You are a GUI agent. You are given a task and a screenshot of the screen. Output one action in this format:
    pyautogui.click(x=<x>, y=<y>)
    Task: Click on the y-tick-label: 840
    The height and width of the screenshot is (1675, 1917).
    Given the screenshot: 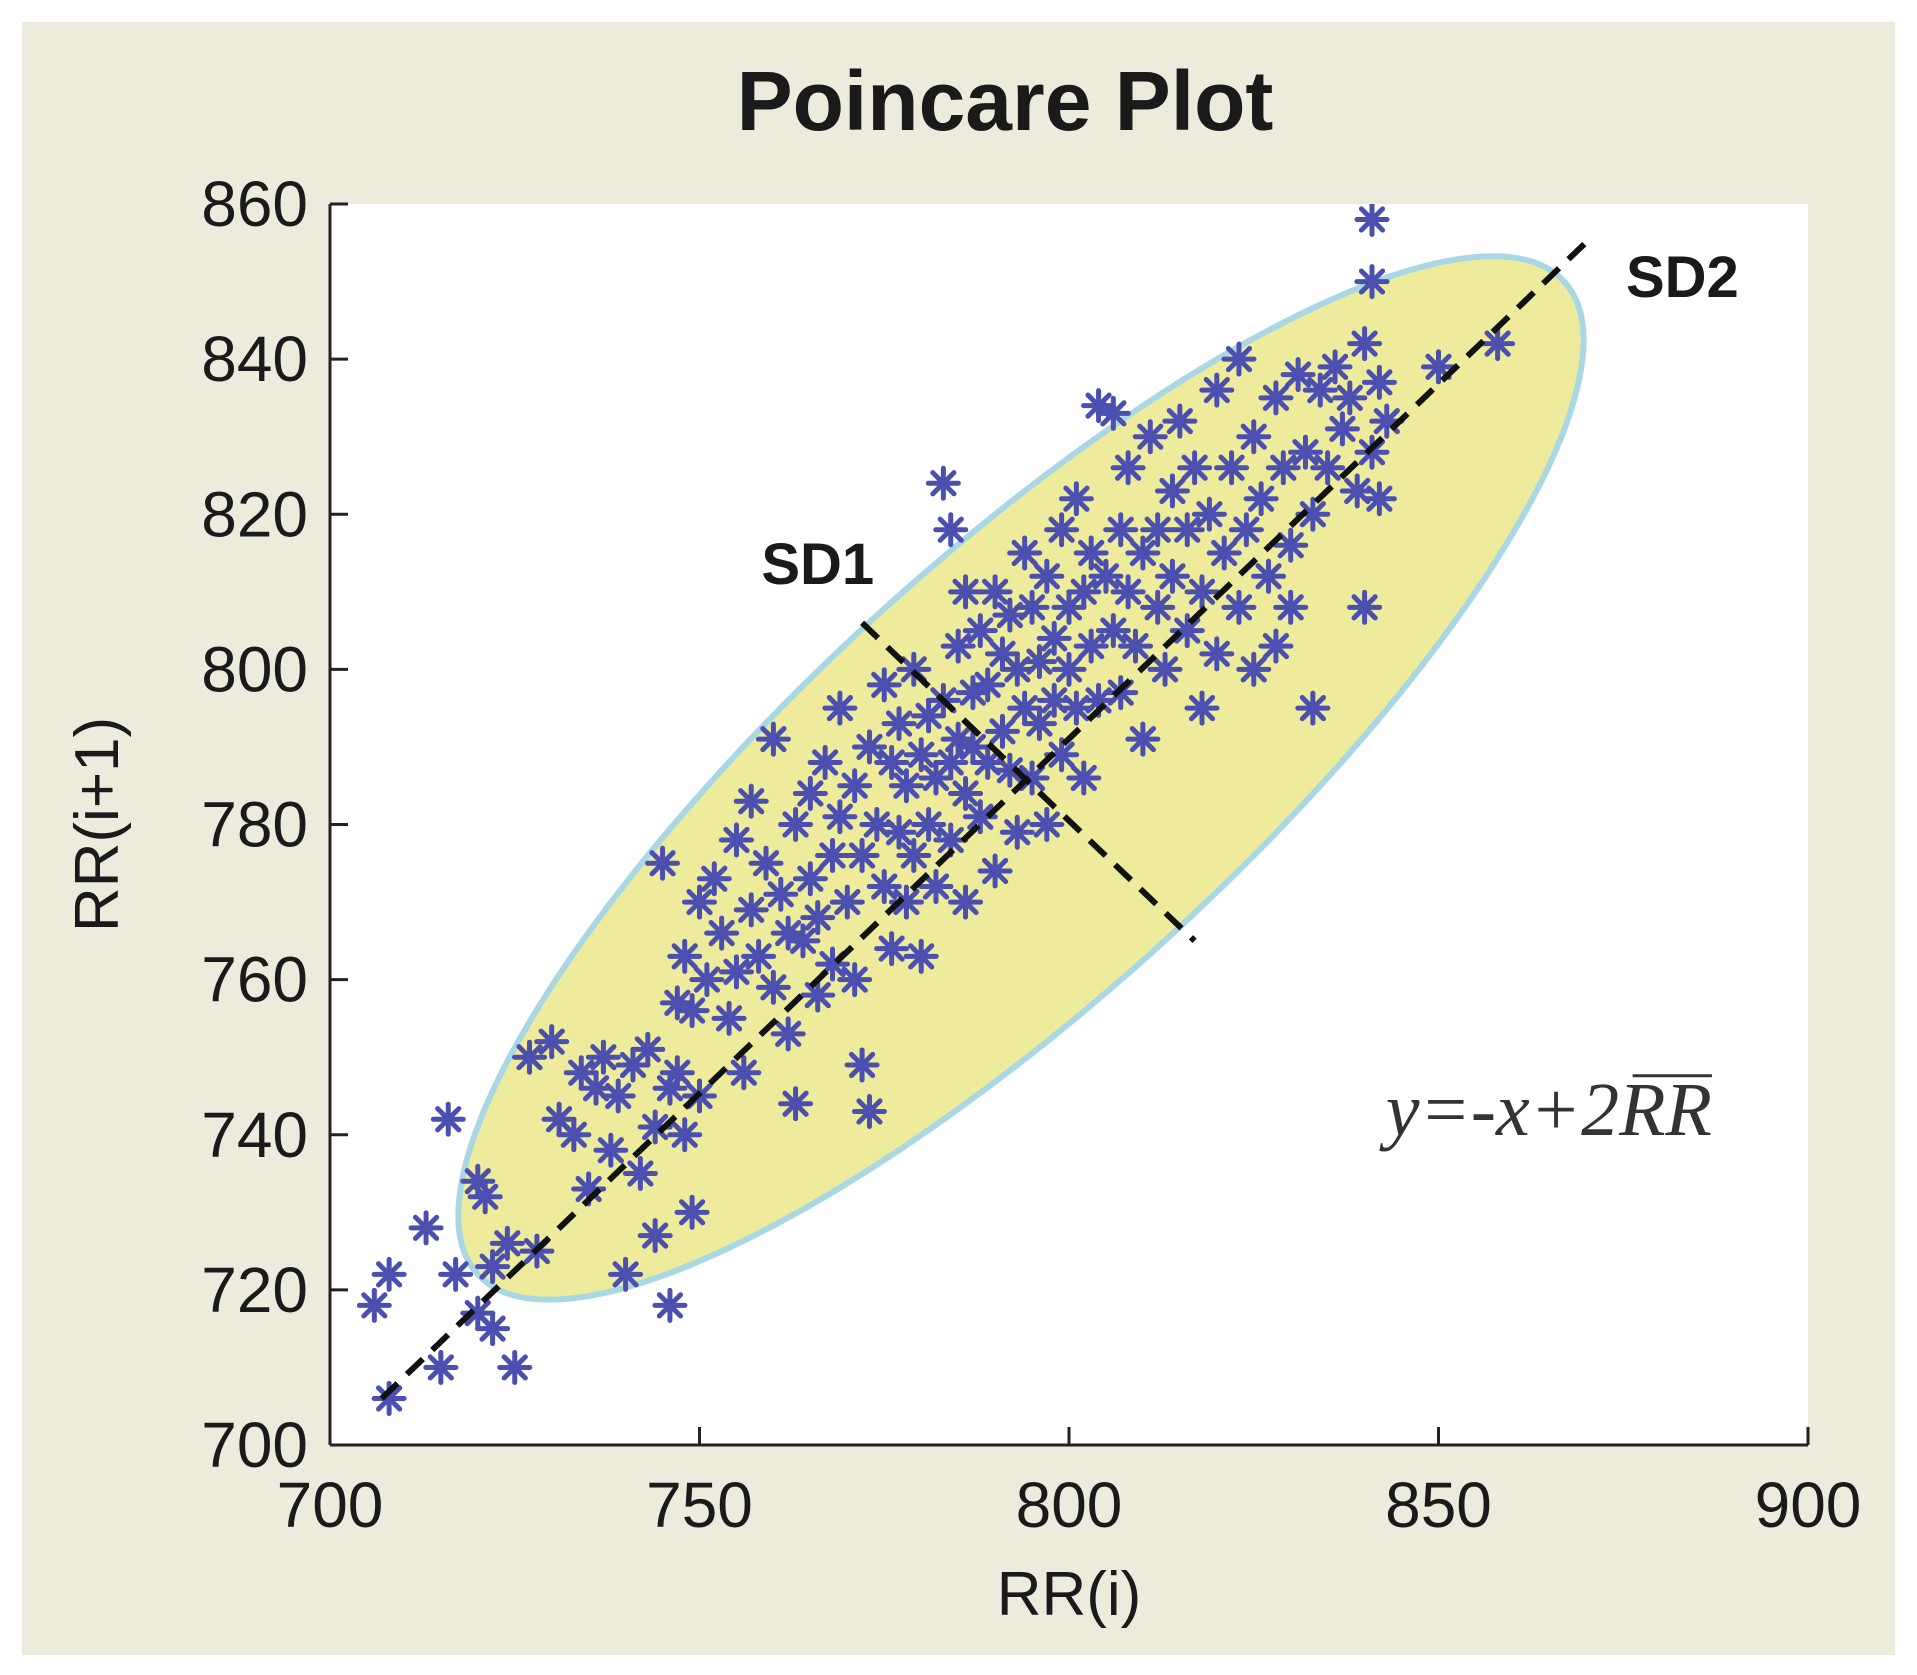 What is the action you would take?
    pyautogui.click(x=254, y=359)
    